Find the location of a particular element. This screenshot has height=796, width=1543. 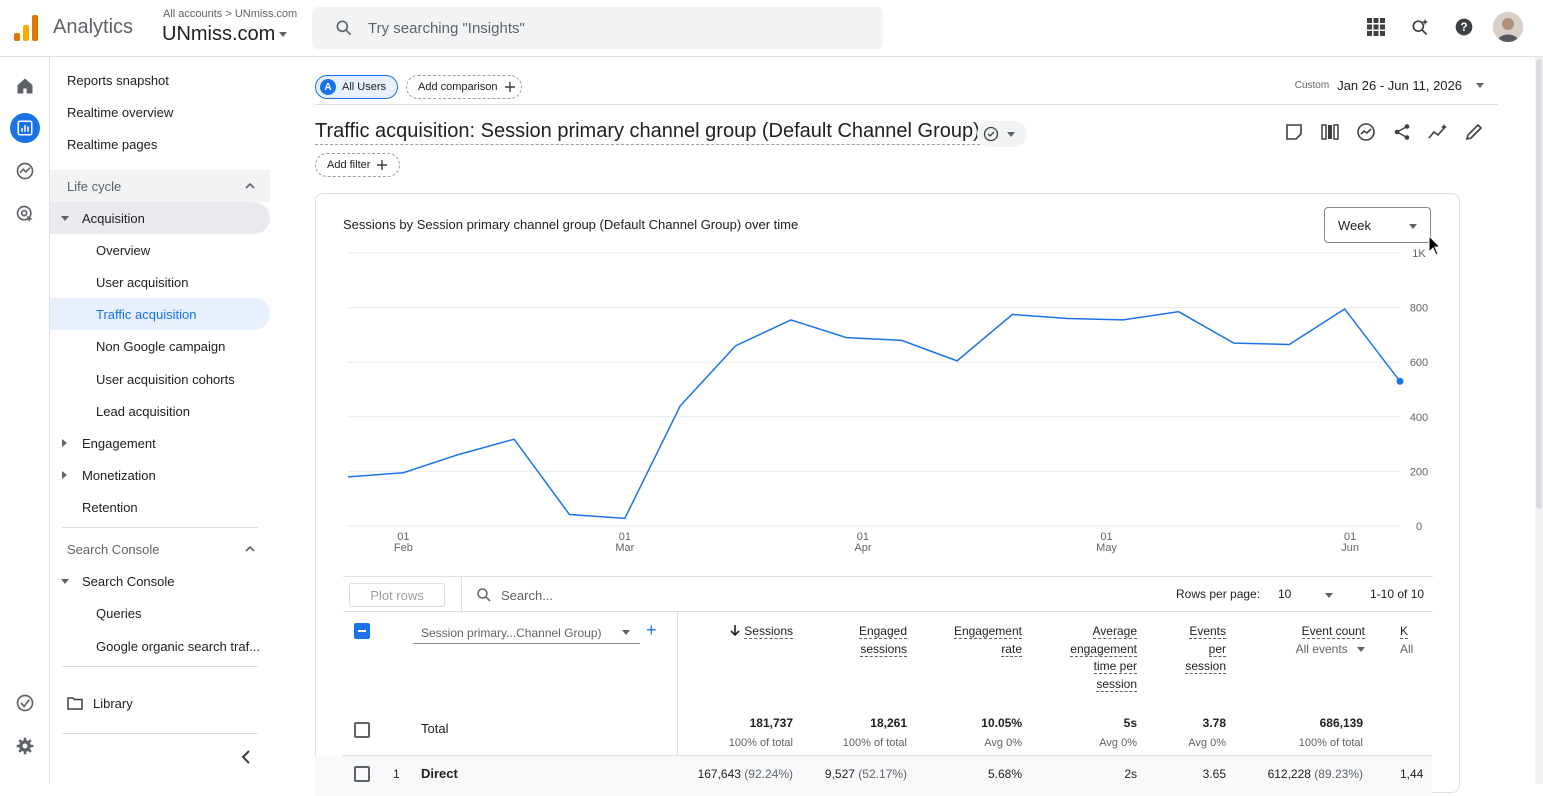

header-line: Engagement is located at coordinates (987, 631).